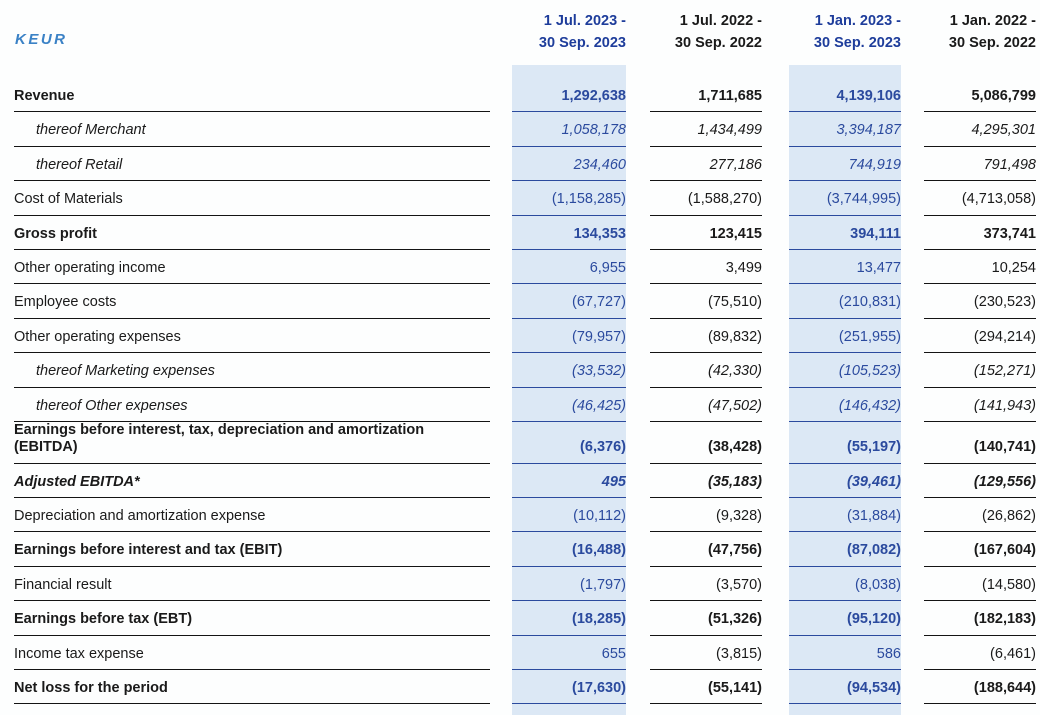 Image resolution: width=1040 pixels, height=715 pixels. I want to click on column-header-9m-2023: 1 Jan. 2023 - 30 Sep. 2023, so click(845, 33).